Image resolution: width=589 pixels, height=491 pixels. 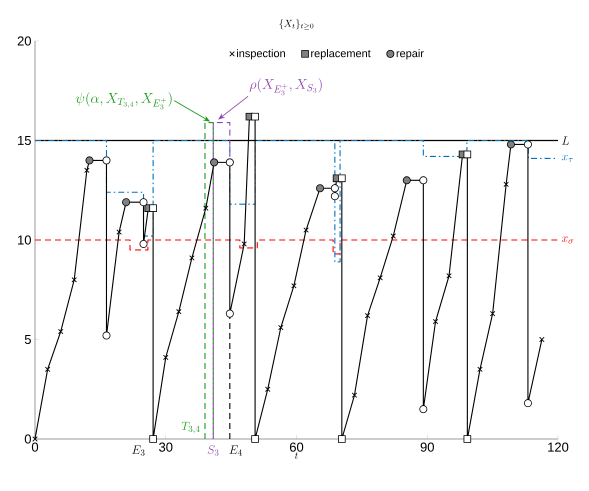 I want to click on x-tick-label: 0, so click(x=35, y=447).